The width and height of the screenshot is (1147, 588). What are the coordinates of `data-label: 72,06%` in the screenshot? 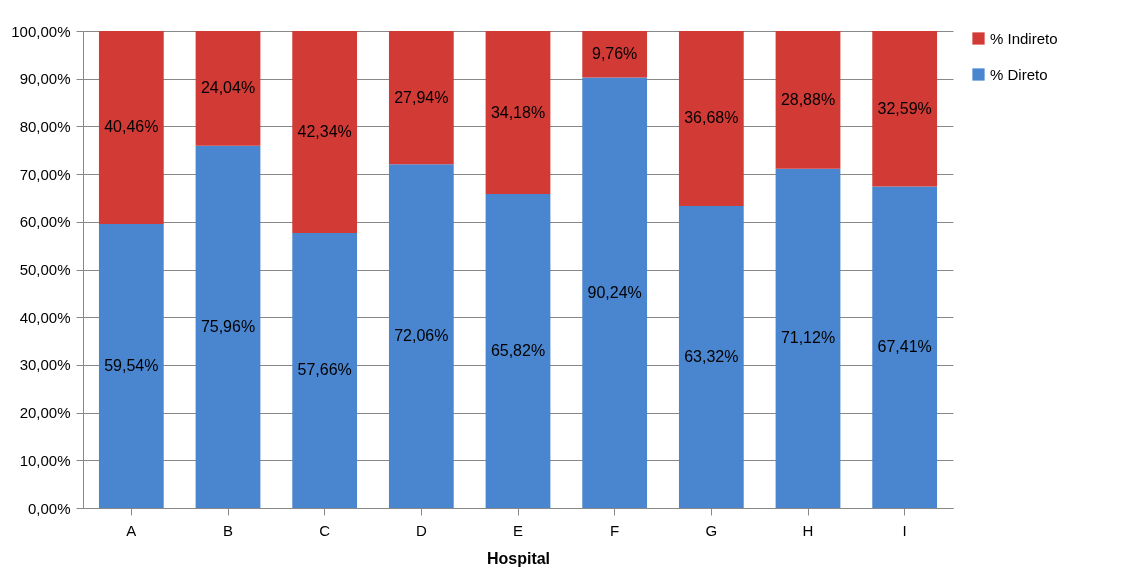 It's located at (421, 336).